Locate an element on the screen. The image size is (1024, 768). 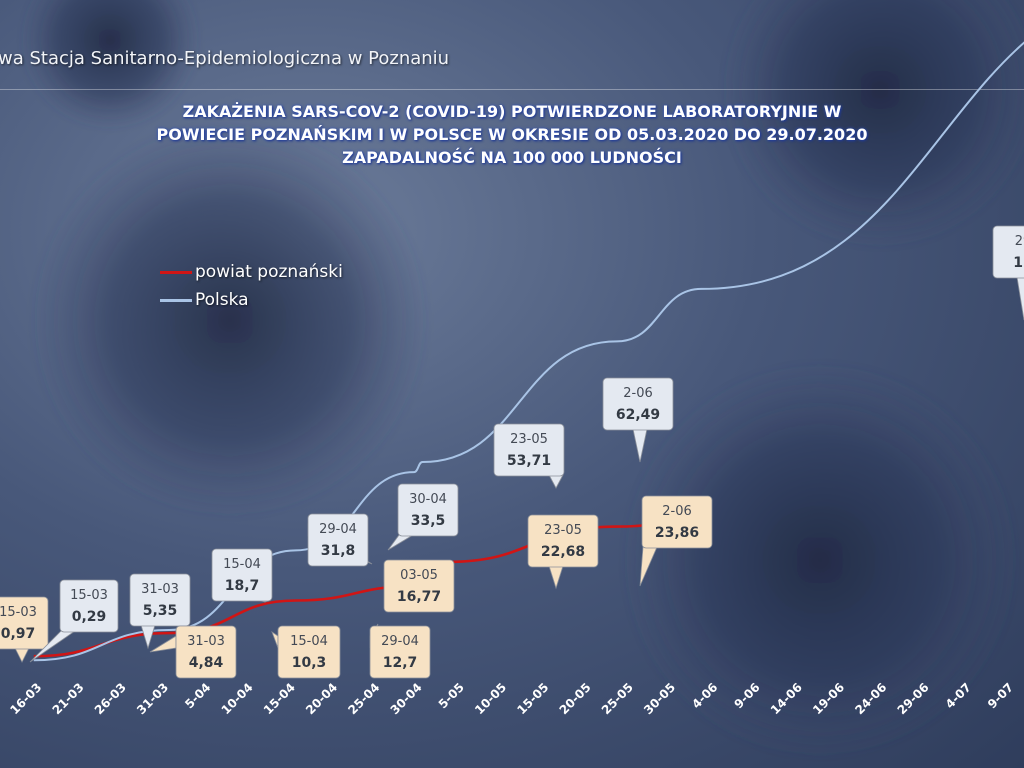
x-tick-label-17: 9-06 is located at coordinates (746, 695).